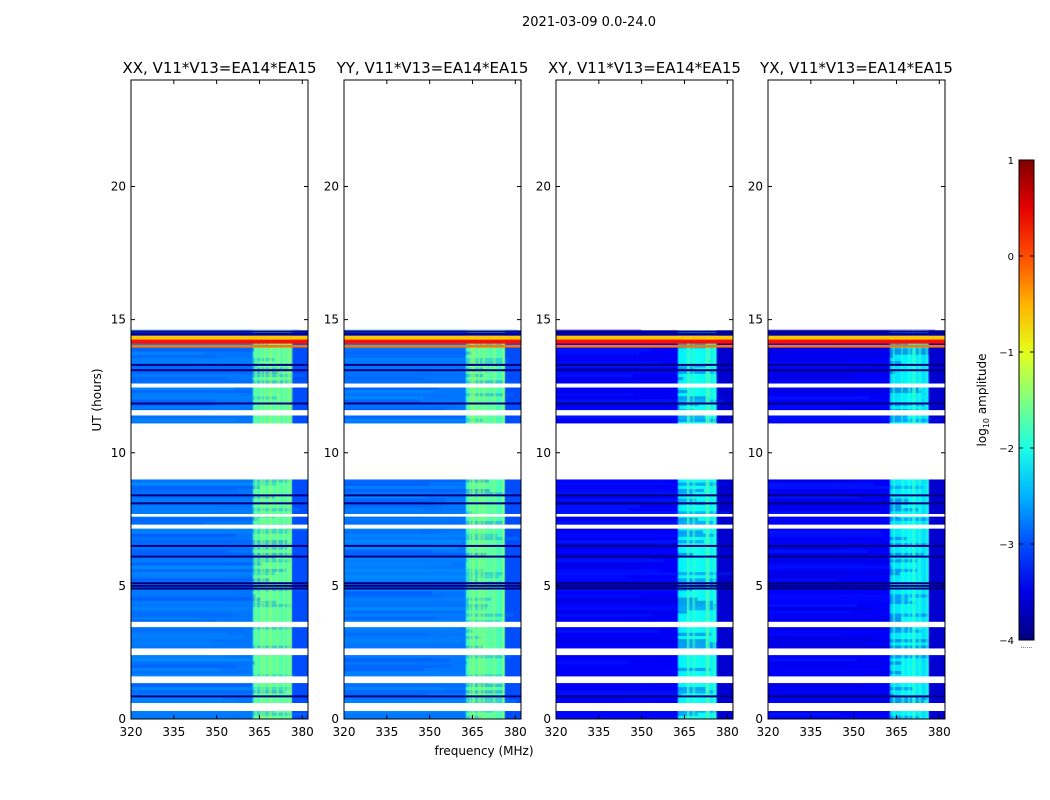  Describe the element at coordinates (543, 187) in the screenshot. I see `y-tick-label: 20` at that location.